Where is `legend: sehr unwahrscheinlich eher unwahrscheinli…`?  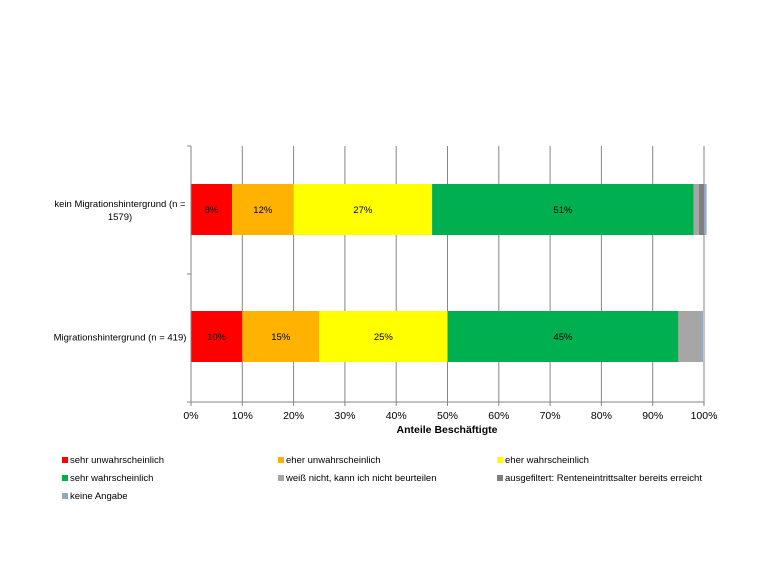 legend: sehr unwahrscheinlich eher unwahrscheinli… is located at coordinates (382, 478).